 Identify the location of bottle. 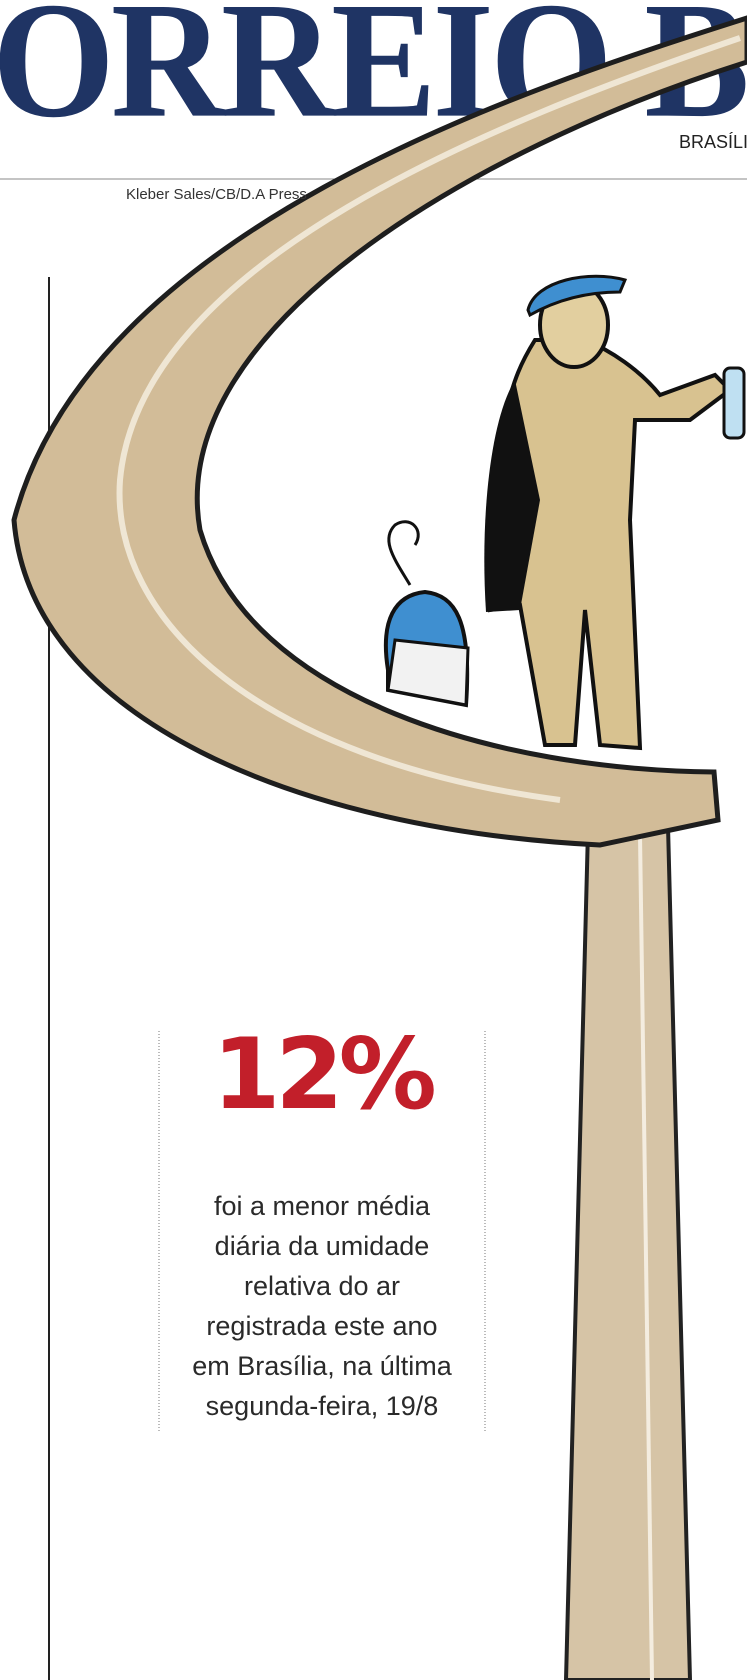
(734, 403).